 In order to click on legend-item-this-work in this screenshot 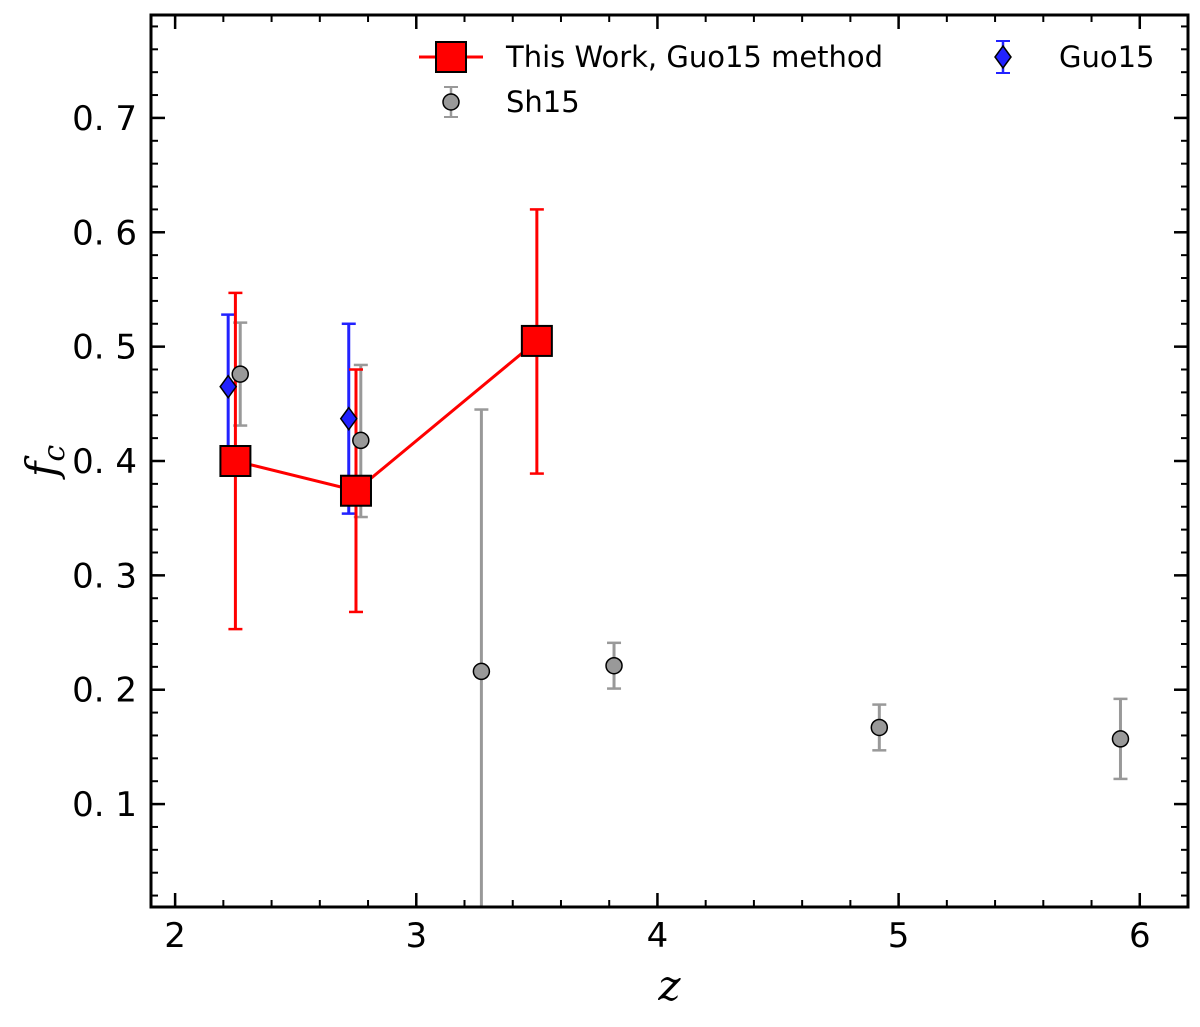, I will do `click(451, 57)`.